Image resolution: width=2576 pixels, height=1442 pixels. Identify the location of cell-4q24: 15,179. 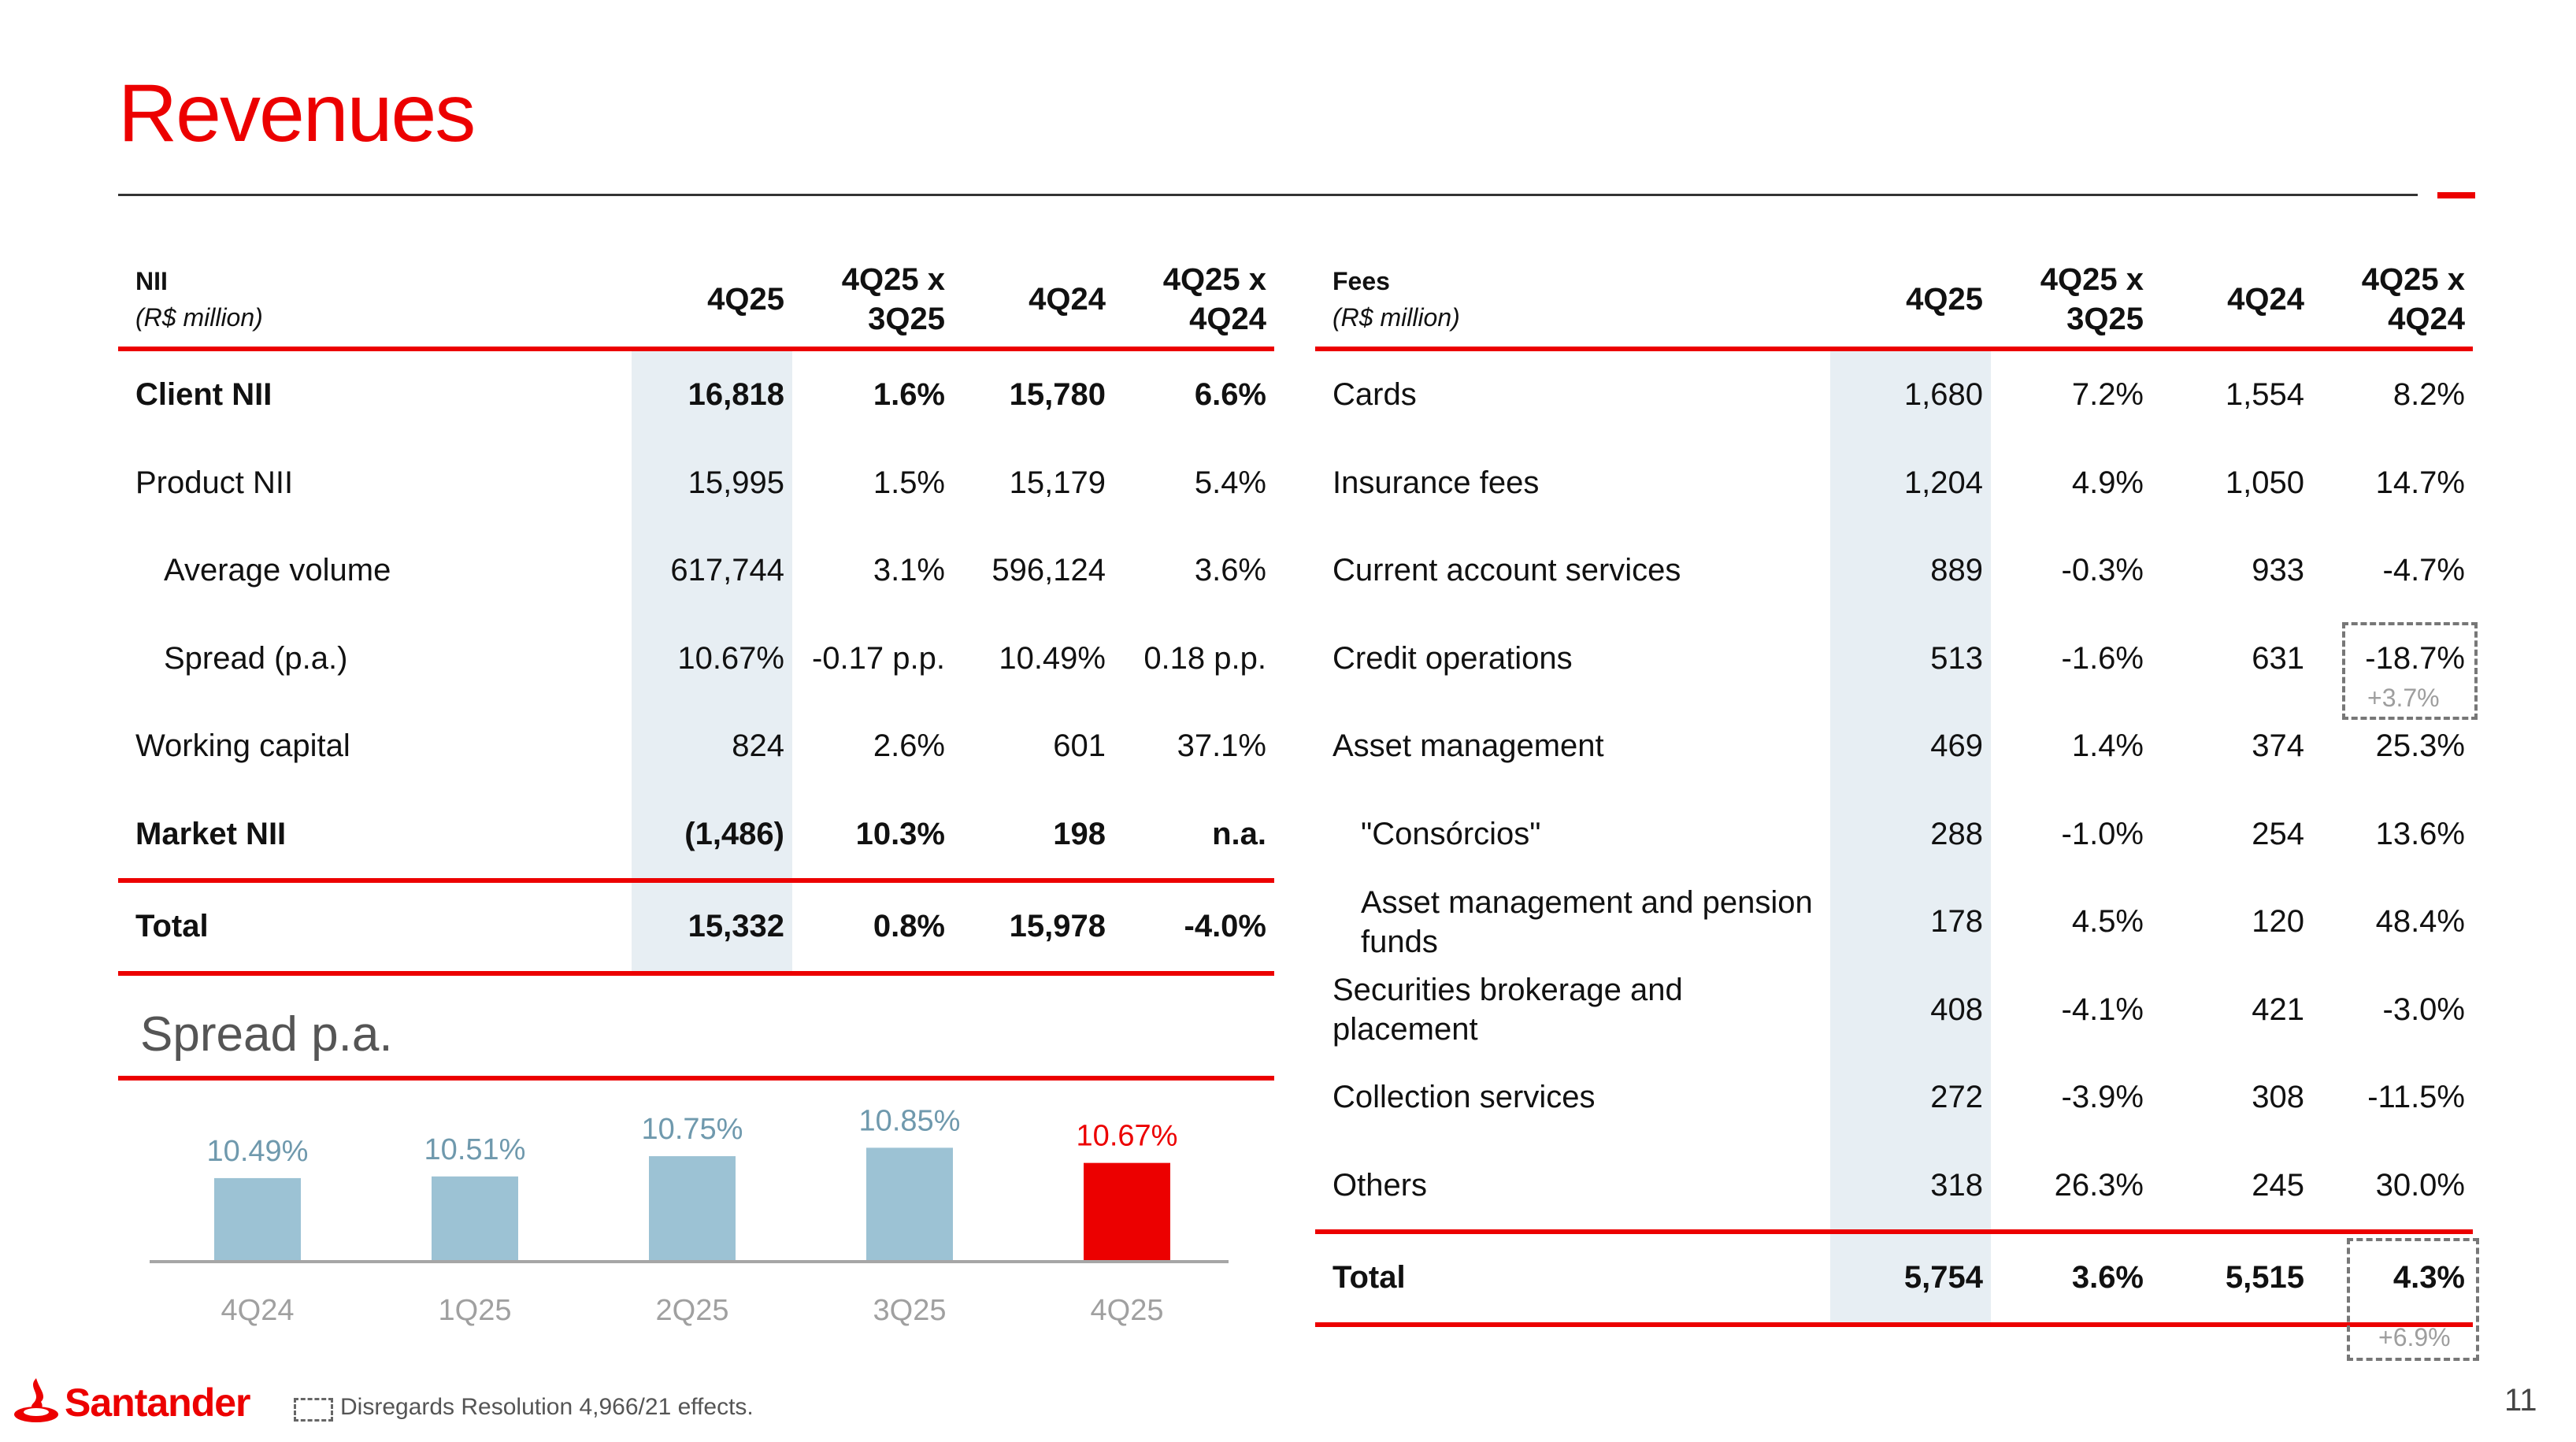
(1057, 483).